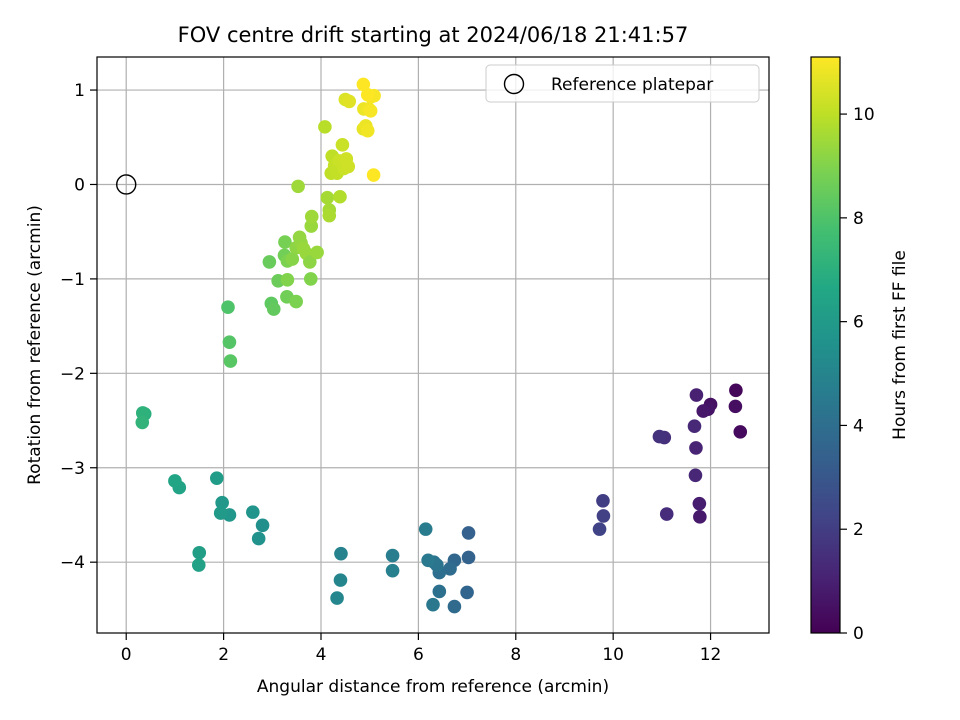 The width and height of the screenshot is (960, 720). I want to click on colorbar-tick-label: 8, so click(858, 219).